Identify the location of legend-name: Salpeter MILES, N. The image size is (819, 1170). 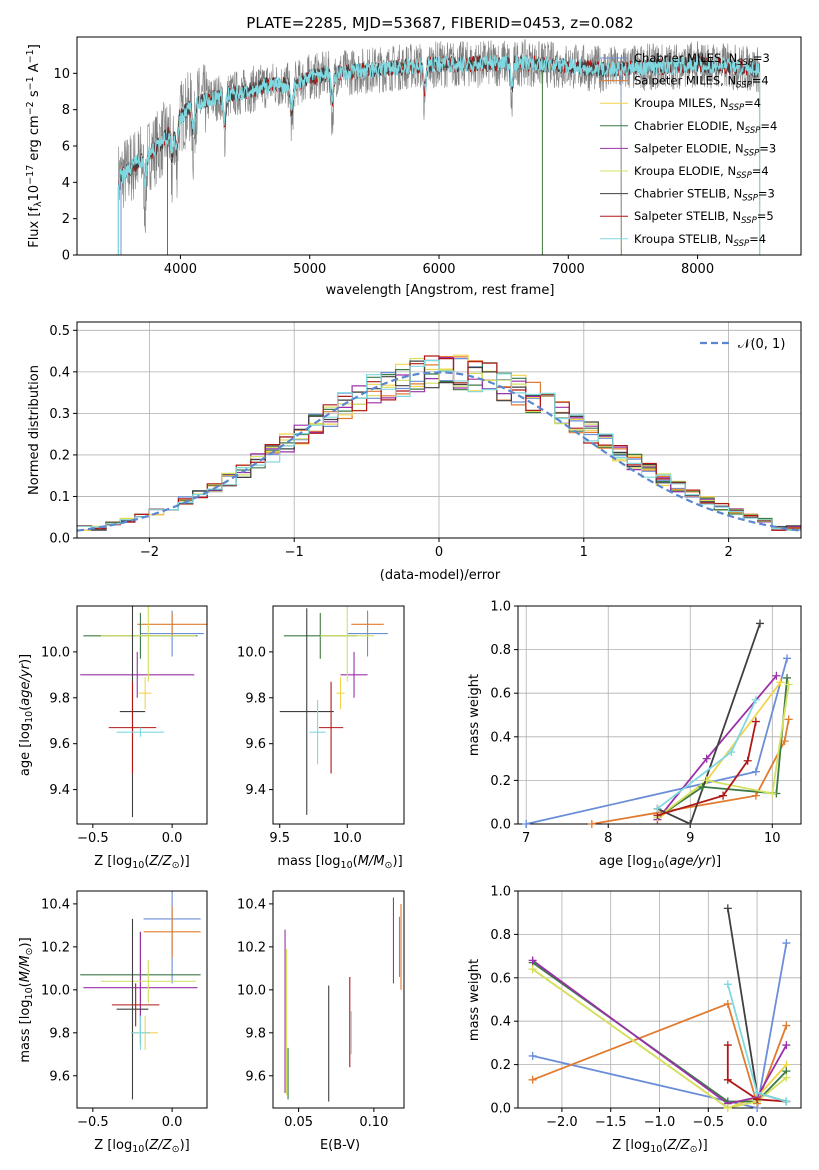
(685, 81).